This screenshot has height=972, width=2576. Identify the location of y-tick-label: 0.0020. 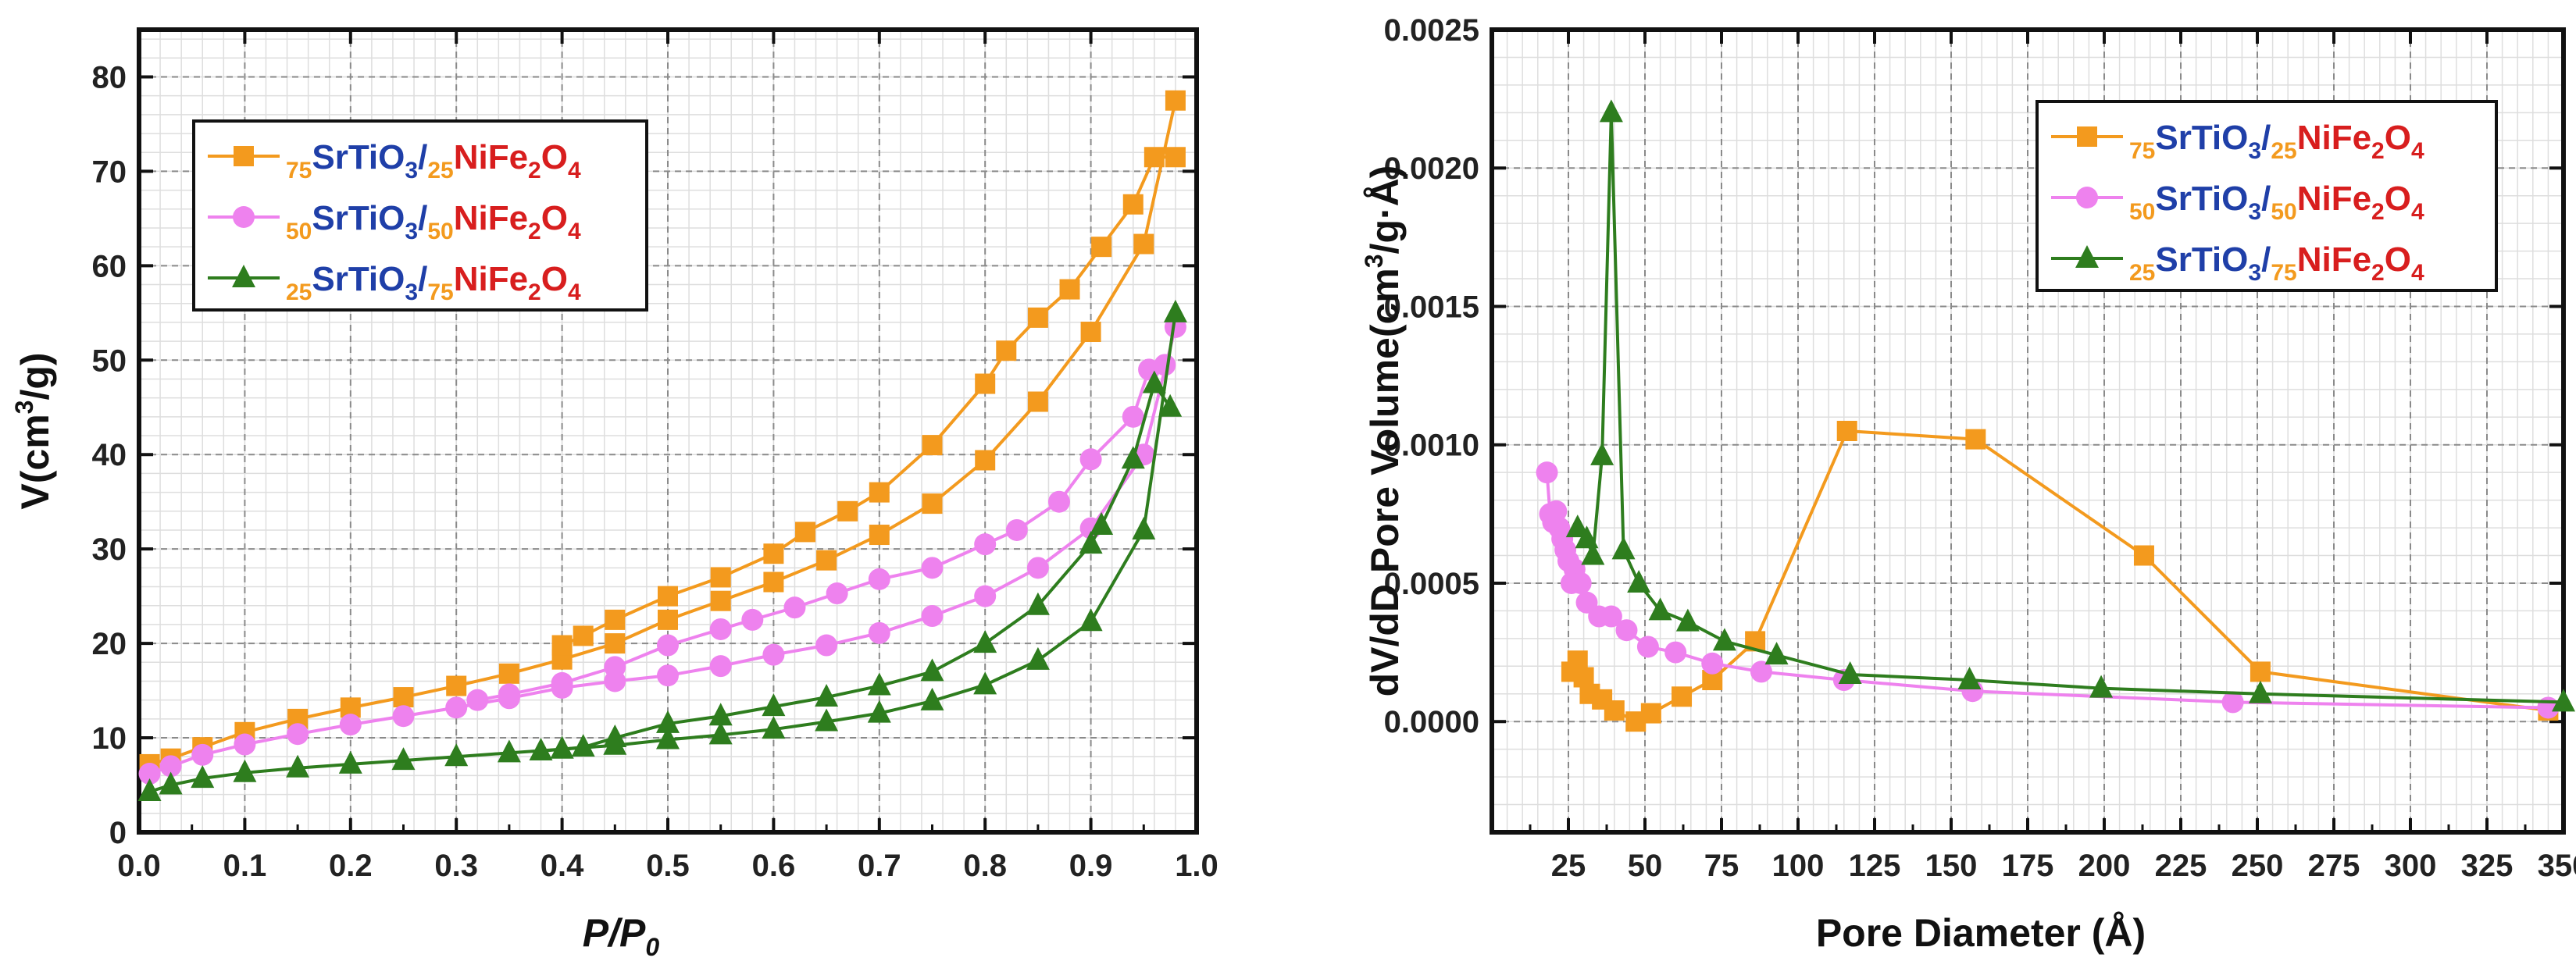
(1431, 168).